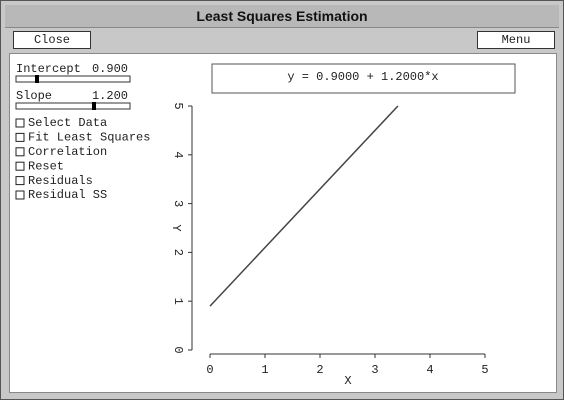  What do you see at coordinates (48, 69) in the screenshot?
I see `slider-label: Intercept` at bounding box center [48, 69].